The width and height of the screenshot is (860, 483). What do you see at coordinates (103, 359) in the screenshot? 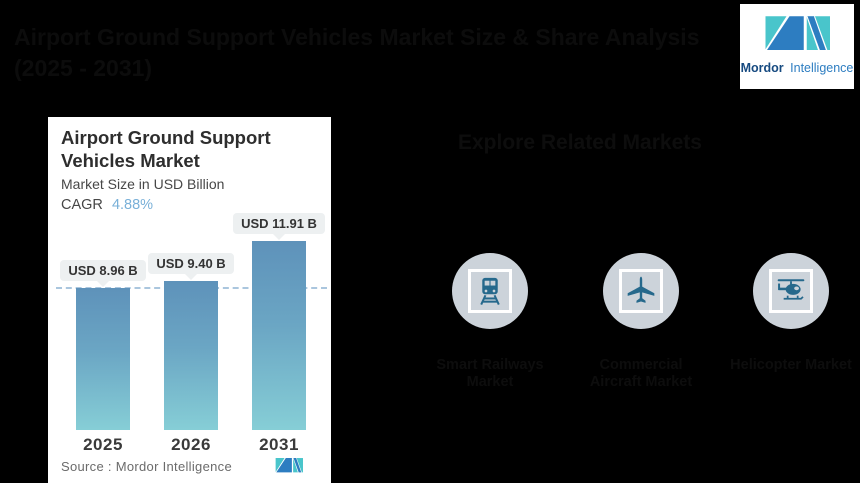
I see `bar-2025` at bounding box center [103, 359].